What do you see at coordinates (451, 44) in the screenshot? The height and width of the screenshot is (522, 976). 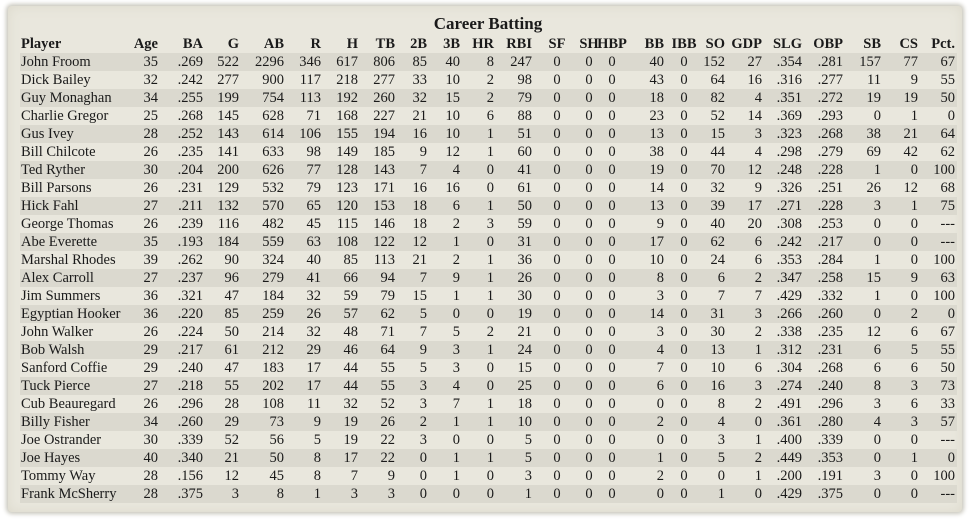 I see `column-header: 3B` at bounding box center [451, 44].